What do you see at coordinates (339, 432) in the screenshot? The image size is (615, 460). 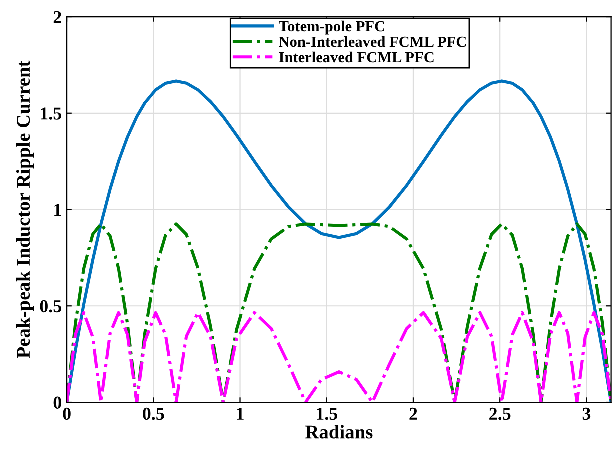 I see `x-axis-title: Radians` at bounding box center [339, 432].